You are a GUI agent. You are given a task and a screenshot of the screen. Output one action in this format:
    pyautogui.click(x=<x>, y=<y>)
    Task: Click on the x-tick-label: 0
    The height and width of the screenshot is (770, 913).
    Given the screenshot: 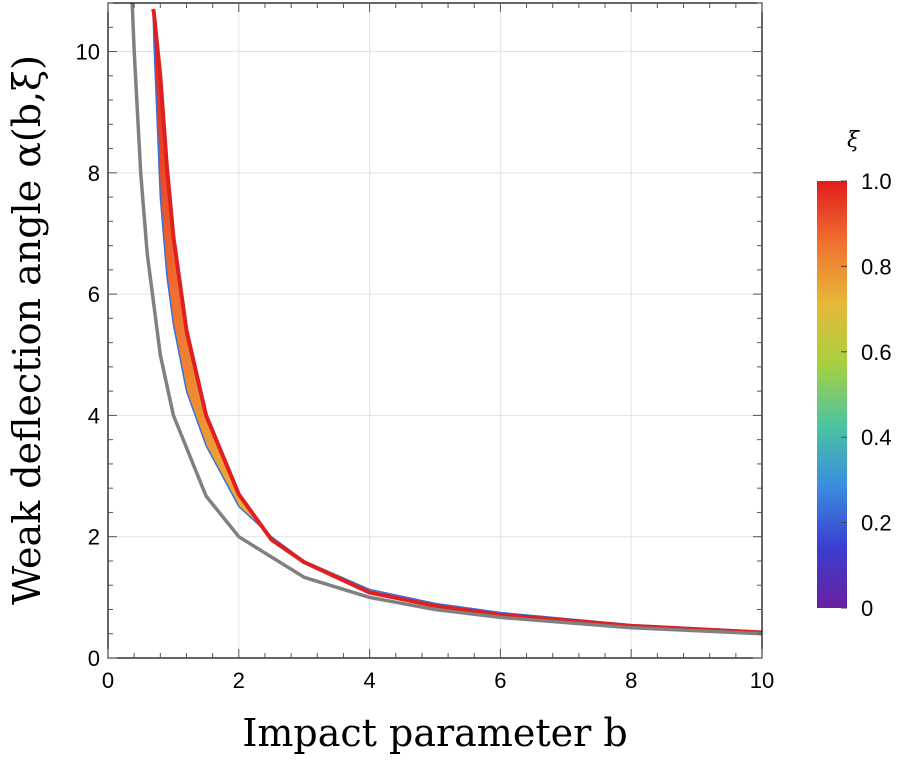 What is the action you would take?
    pyautogui.click(x=108, y=680)
    